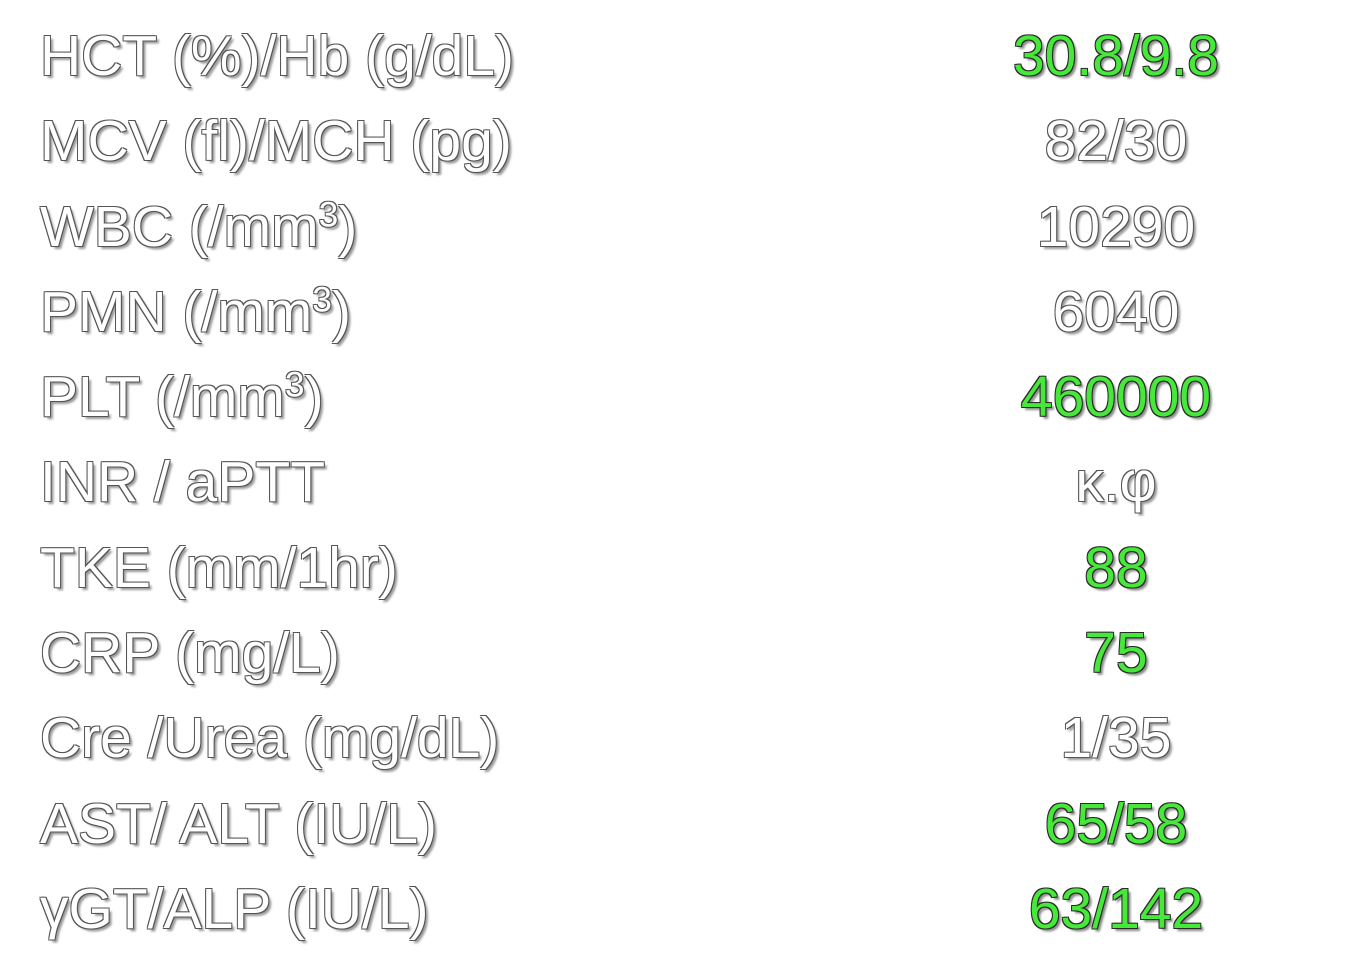 This screenshot has width=1372, height=980. What do you see at coordinates (686, 312) in the screenshot?
I see `lab-row-pmn: PMN (/mm3) 6040` at bounding box center [686, 312].